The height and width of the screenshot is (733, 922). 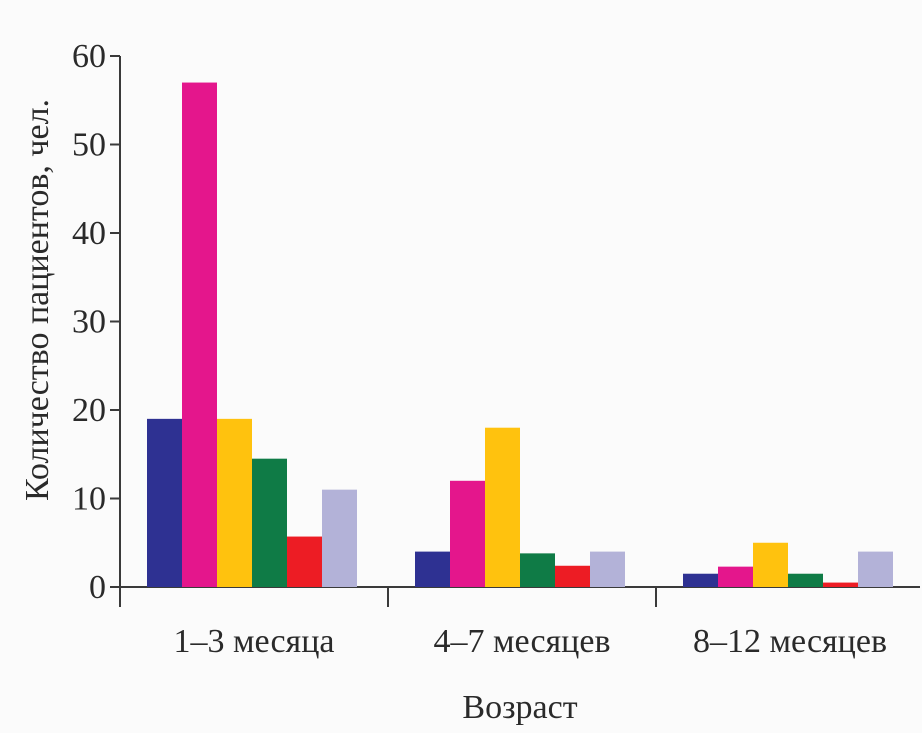 What do you see at coordinates (89, 410) in the screenshot?
I see `y-tick-label: 20` at bounding box center [89, 410].